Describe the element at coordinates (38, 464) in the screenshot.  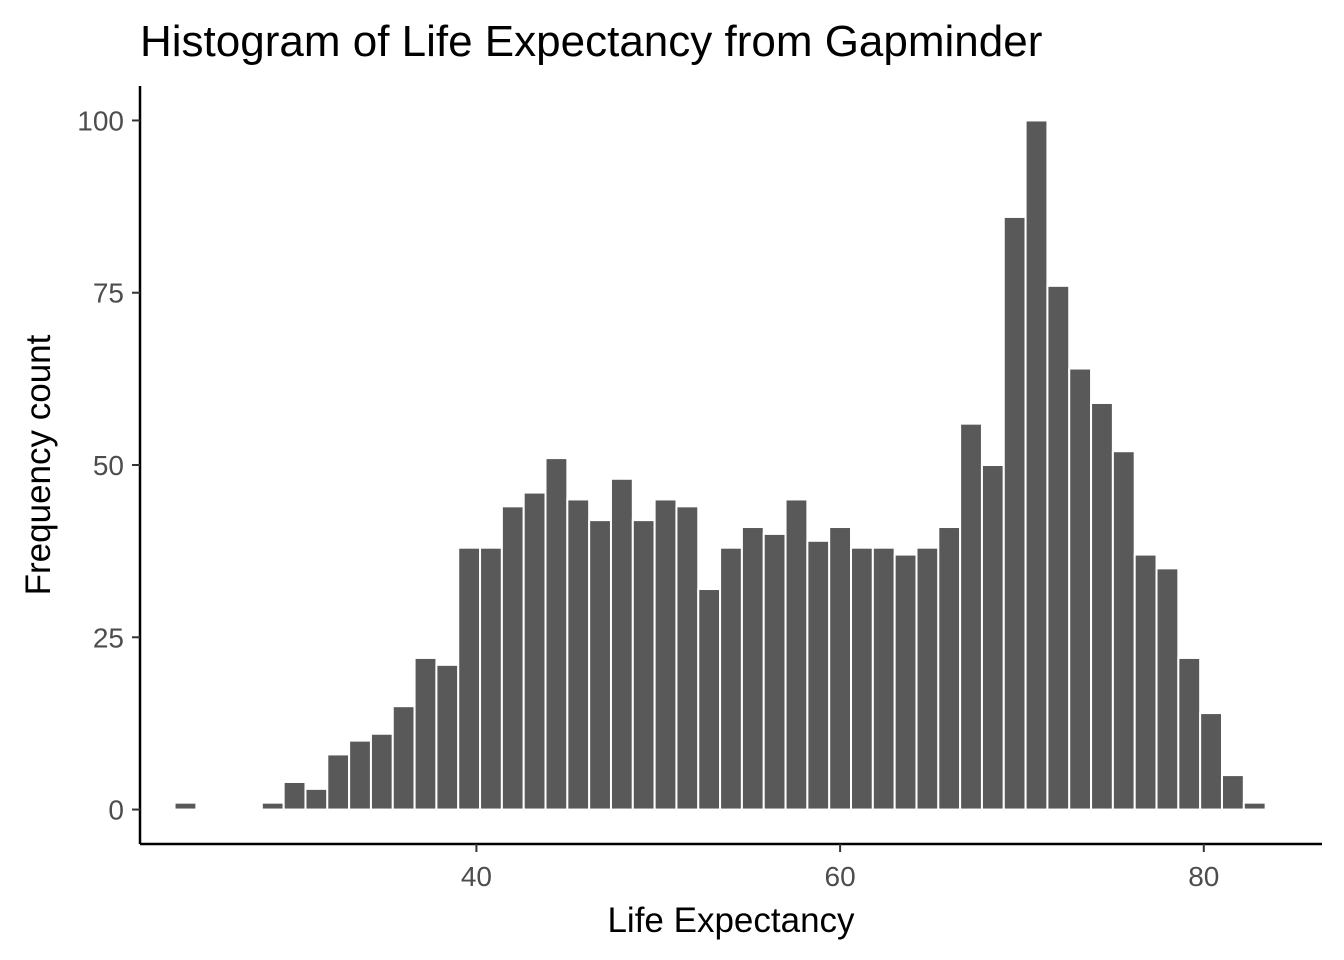
I see `y-axis-title: Frequency count` at that location.